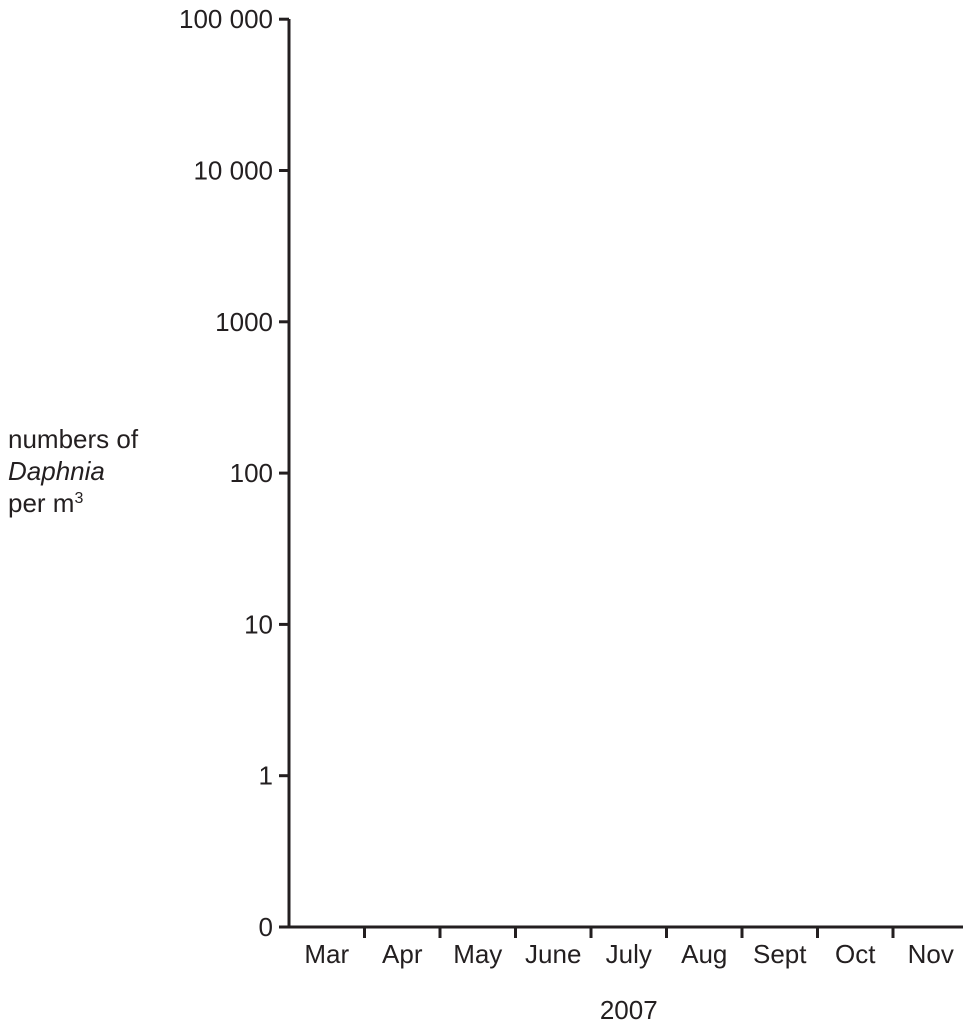  Describe the element at coordinates (402, 954) in the screenshot. I see `x-tick-label: Apr` at that location.